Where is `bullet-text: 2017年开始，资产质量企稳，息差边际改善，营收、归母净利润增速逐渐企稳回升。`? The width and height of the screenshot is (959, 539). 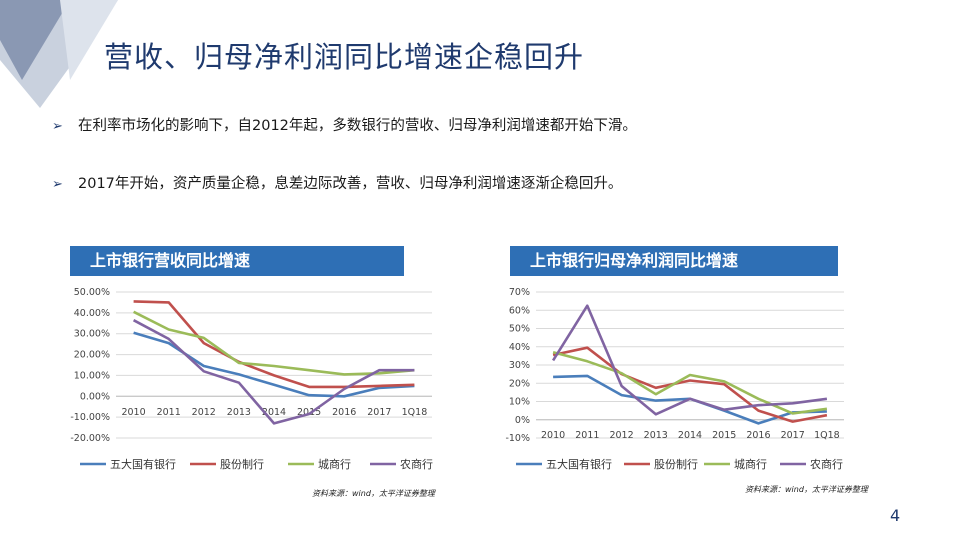
bullet-text: 2017年开始，资产质量企稳，息差边际改善，营收、归母净利润增速逐渐企稳回升。 is located at coordinates (350, 184).